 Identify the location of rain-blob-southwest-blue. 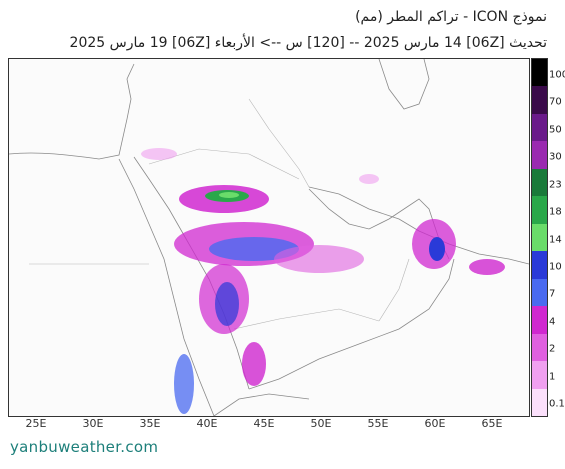
(227, 304).